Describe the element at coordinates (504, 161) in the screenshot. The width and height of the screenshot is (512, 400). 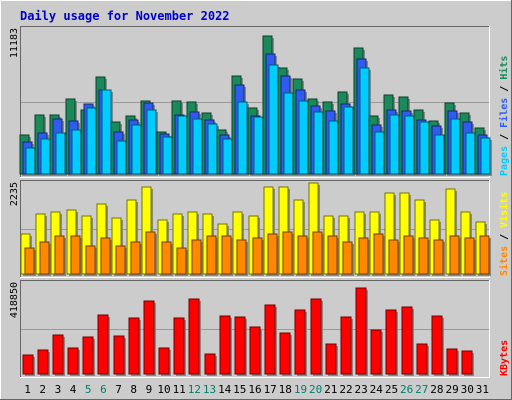
I see `legend-entry: Pages` at that location.